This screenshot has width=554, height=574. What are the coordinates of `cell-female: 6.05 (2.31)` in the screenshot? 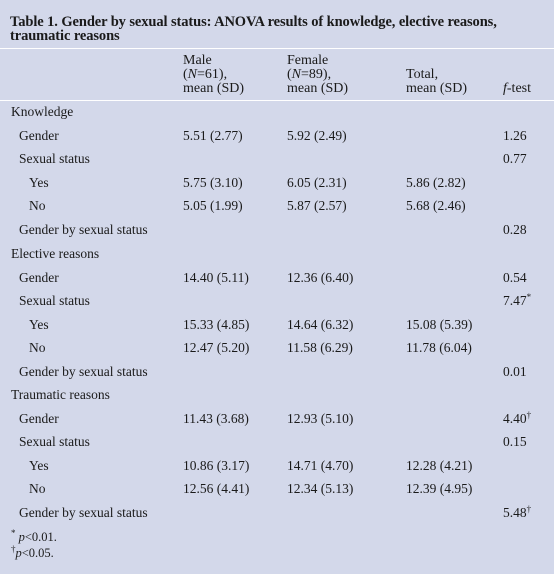 It's located at (317, 182).